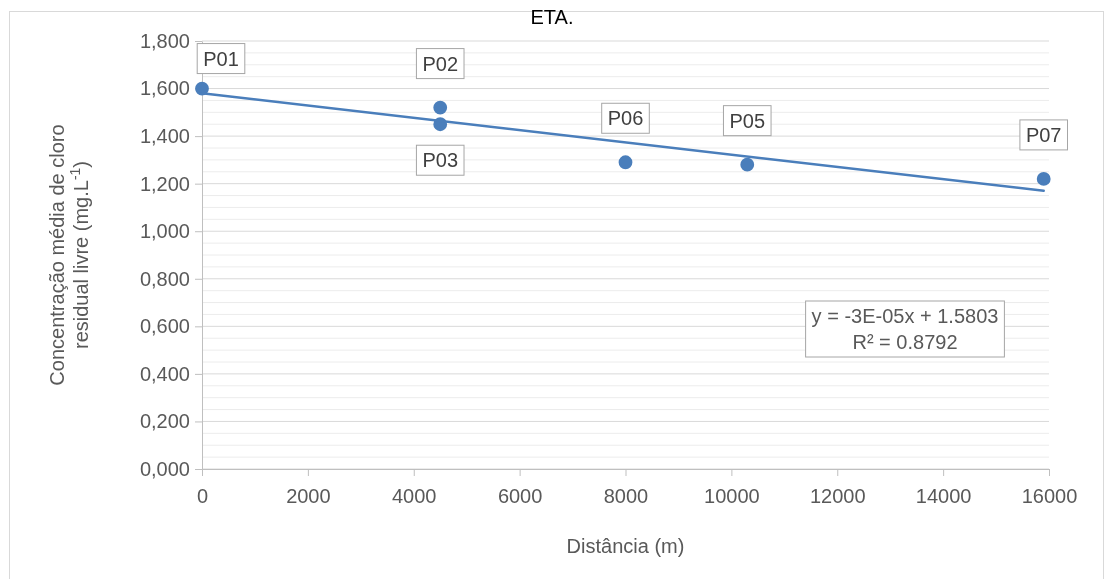 The height and width of the screenshot is (579, 1105). I want to click on y-tick-label: 1,200, so click(164, 183).